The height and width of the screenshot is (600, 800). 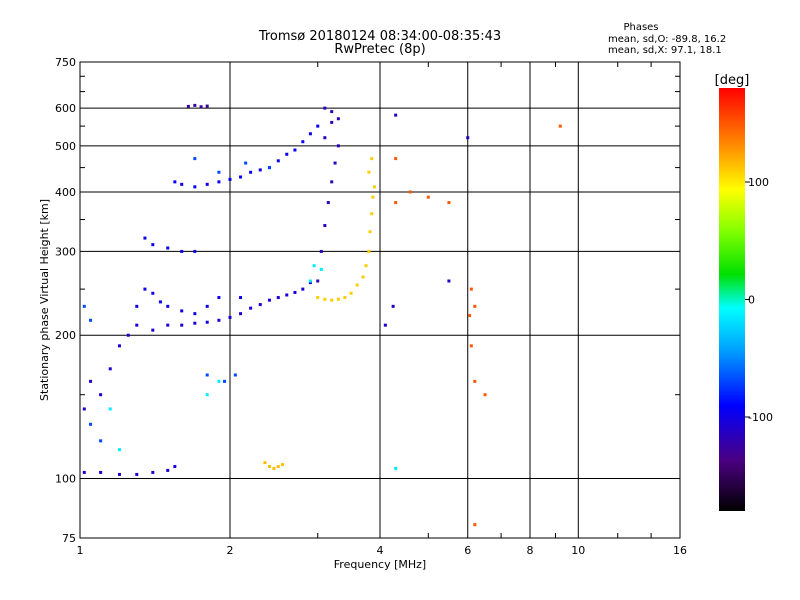 What do you see at coordinates (65, 192) in the screenshot?
I see `y-tick-label: 400` at bounding box center [65, 192].